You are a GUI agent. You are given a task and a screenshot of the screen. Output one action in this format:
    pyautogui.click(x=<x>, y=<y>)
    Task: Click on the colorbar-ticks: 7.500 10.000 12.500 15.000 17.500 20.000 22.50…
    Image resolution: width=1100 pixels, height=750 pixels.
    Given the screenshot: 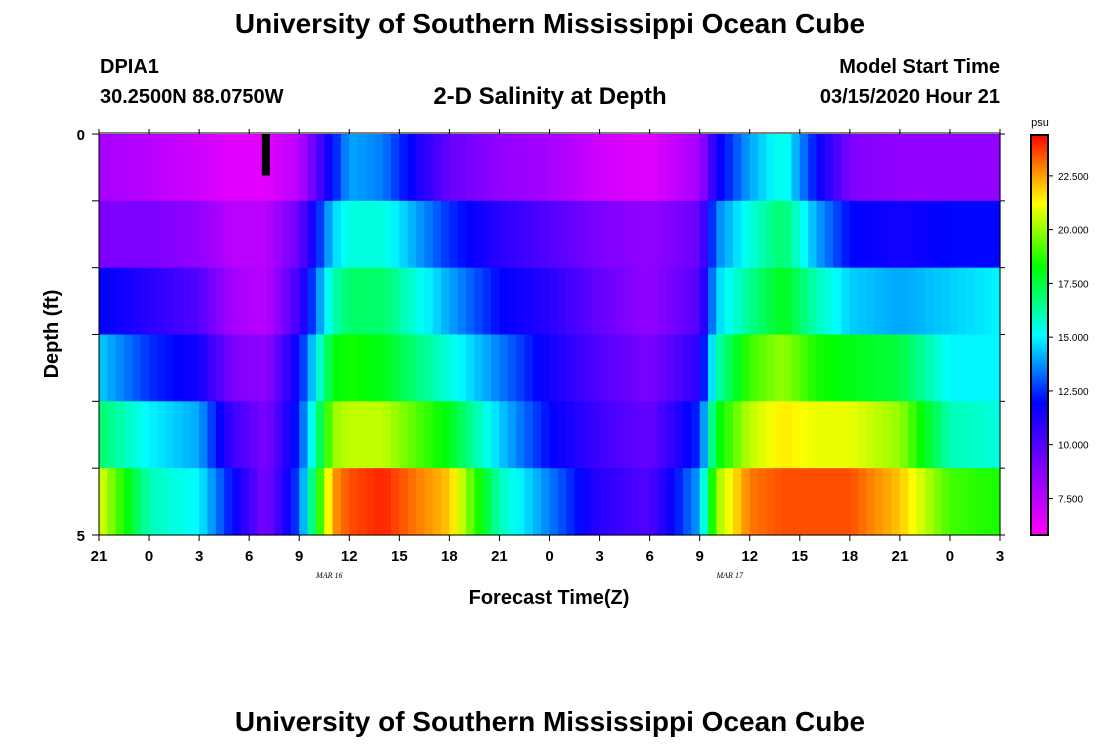 What is the action you would take?
    pyautogui.click(x=1068, y=338)
    